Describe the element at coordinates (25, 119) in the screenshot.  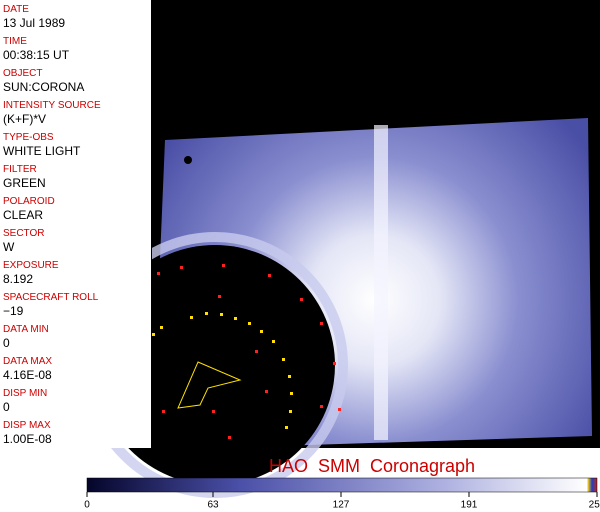
I see `field-value: (K+F)*V` at that location.